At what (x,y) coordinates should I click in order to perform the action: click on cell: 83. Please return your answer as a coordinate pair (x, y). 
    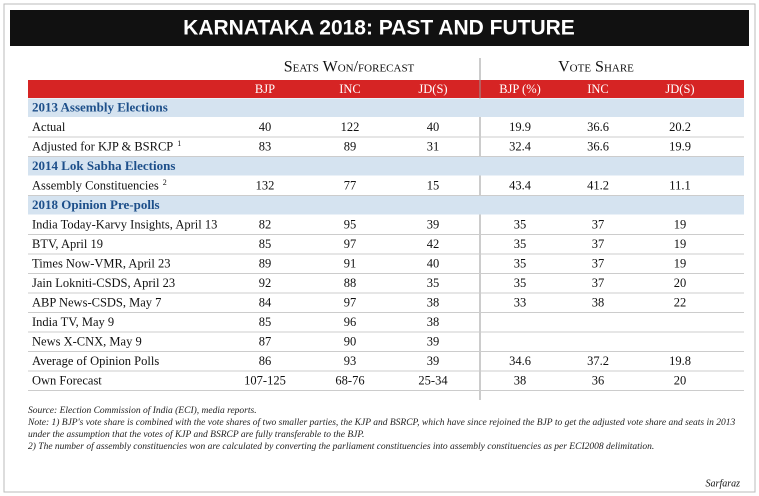
    Looking at the image, I should click on (265, 147).